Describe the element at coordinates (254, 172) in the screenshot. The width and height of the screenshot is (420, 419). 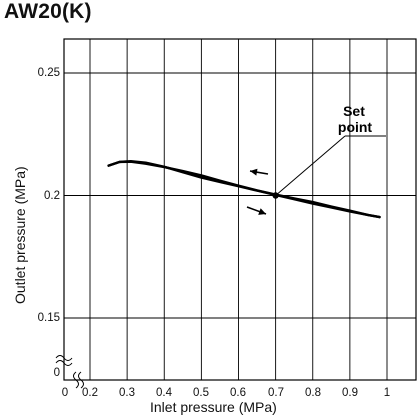
I see `arrow-decreasing-head` at that location.